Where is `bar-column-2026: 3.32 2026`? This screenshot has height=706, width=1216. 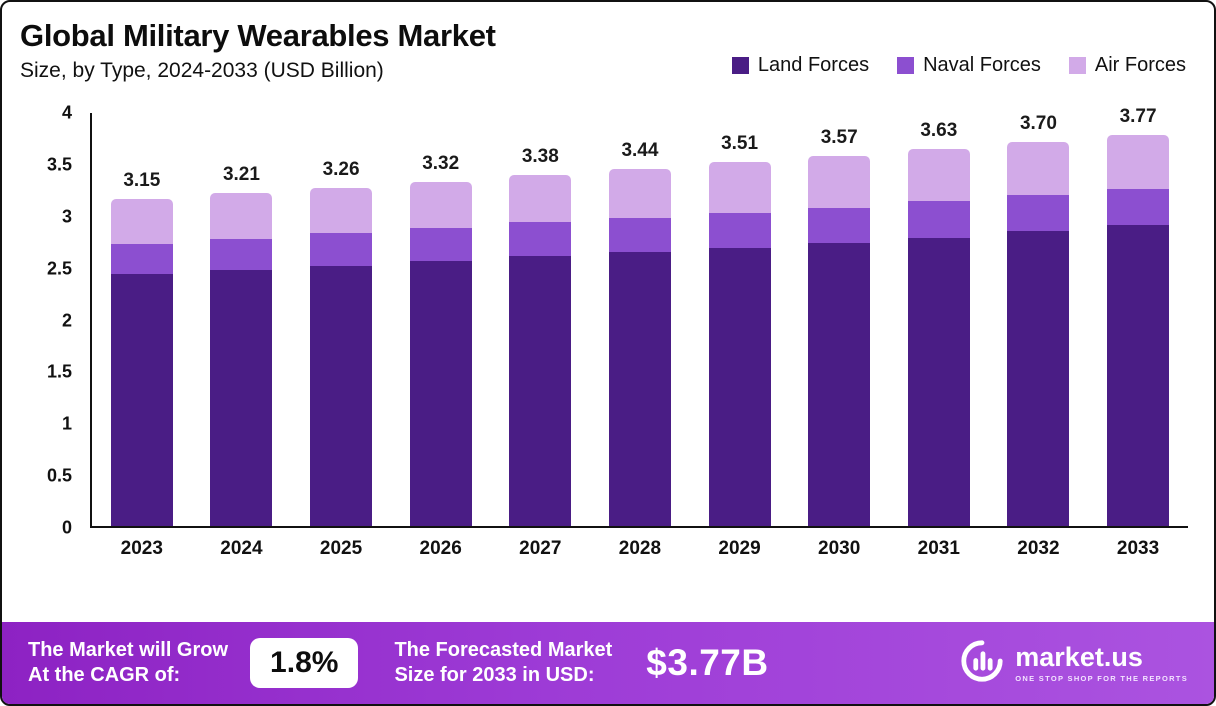 bar-column-2026: 3.32 2026 is located at coordinates (441, 336).